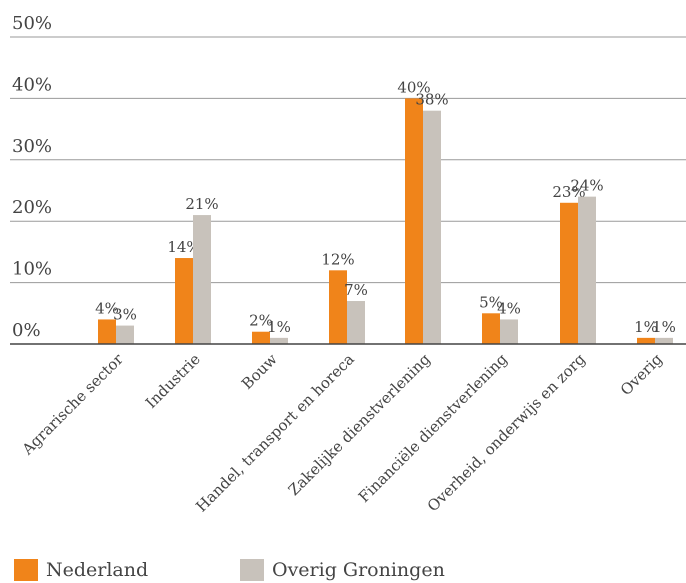  I want to click on x-tick-label: Overig, so click(641, 374).